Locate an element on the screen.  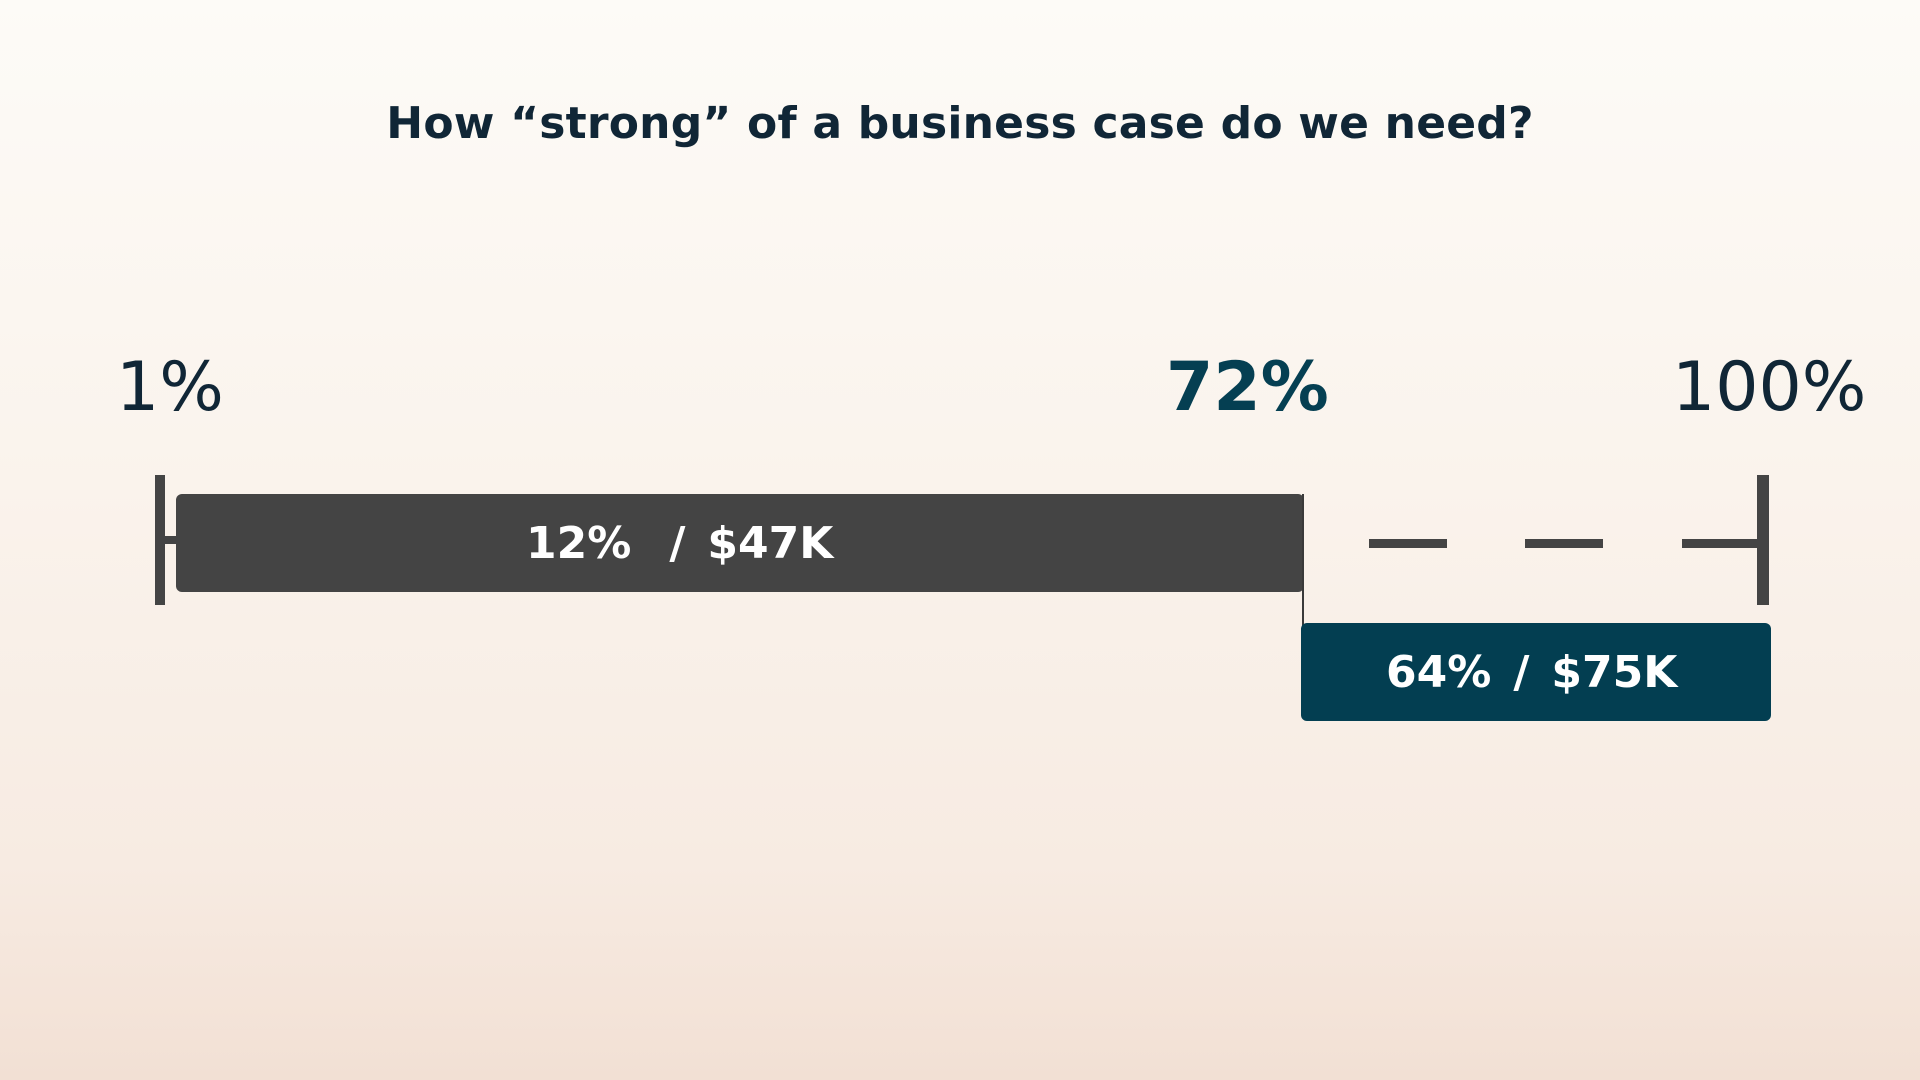
segment-needed-amount: $75K is located at coordinates (1614, 672).